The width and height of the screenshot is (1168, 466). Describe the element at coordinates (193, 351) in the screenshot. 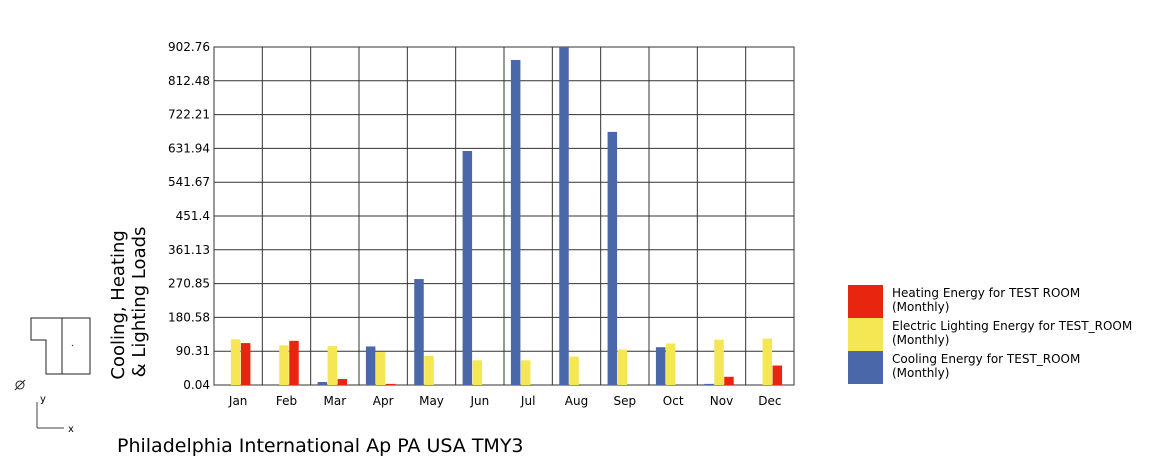

I see `y-tick-label: 90.31` at that location.